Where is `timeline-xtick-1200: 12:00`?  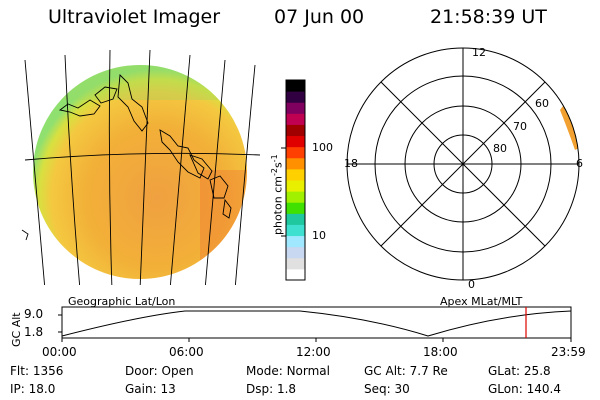
timeline-xtick-1200: 12:00 is located at coordinates (313, 352).